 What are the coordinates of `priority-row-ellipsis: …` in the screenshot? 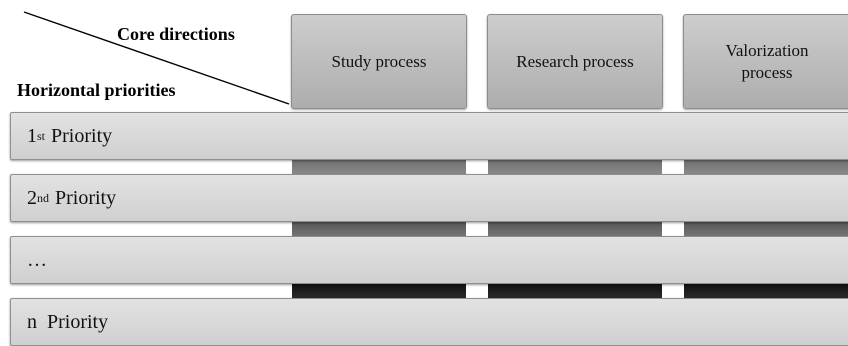 It's located at (429, 260).